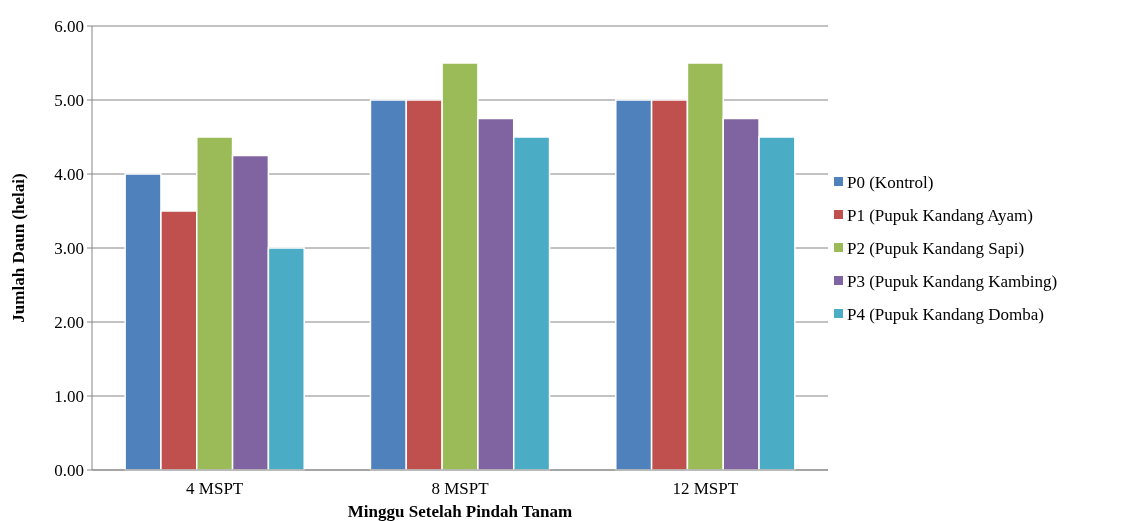 The image size is (1135, 521). I want to click on y-tick-label: 6.00, so click(69, 26).